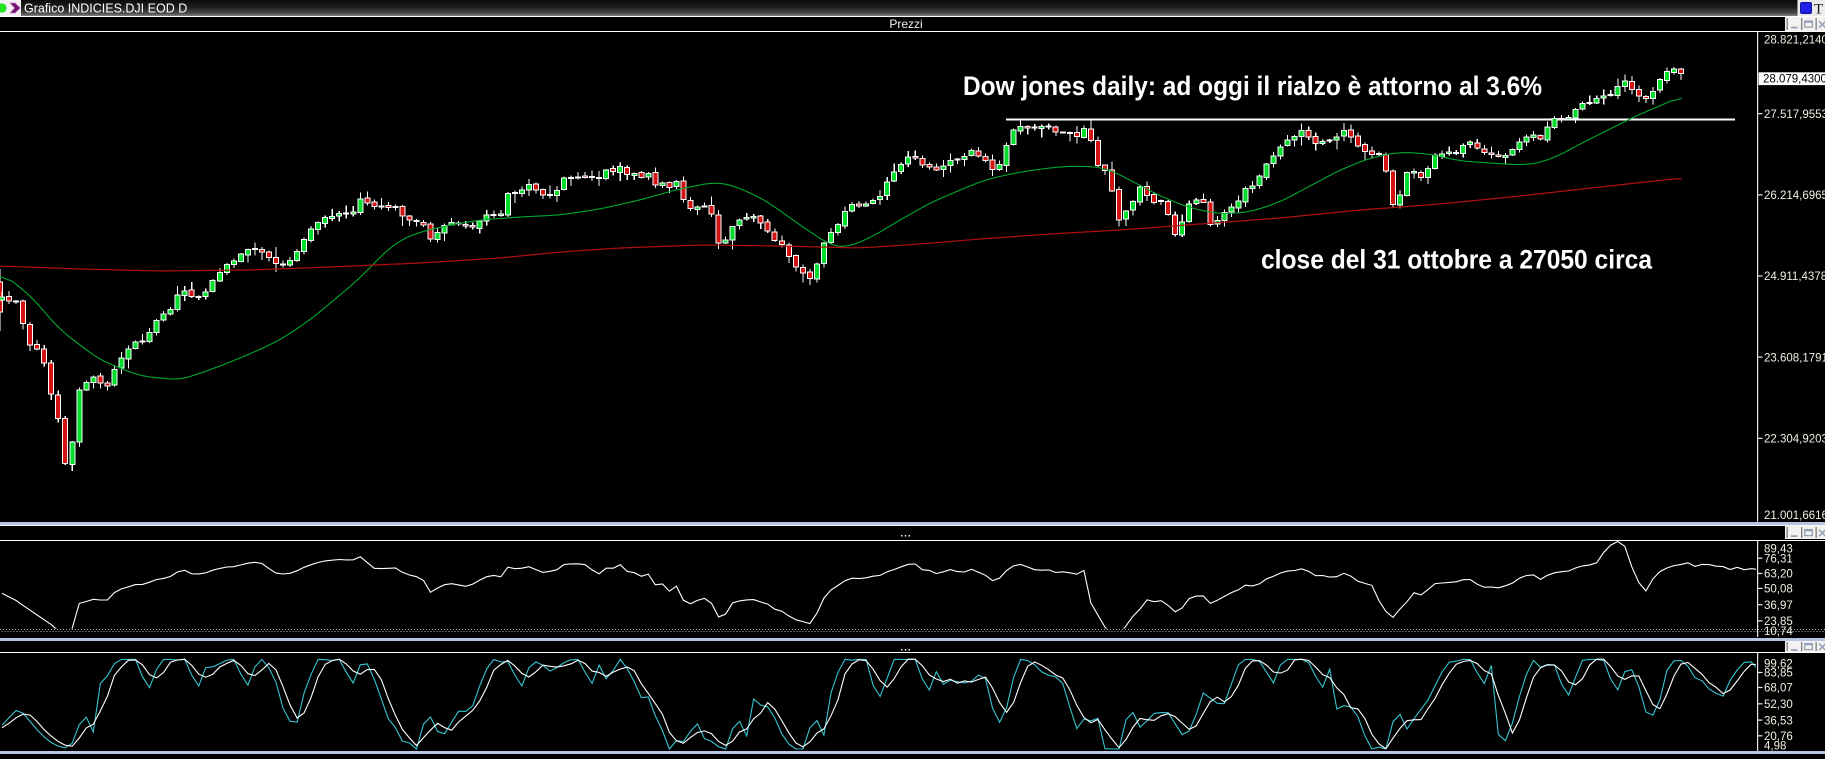 The width and height of the screenshot is (1825, 759). What do you see at coordinates (1778, 721) in the screenshot?
I see `svg-text: 36,53` at bounding box center [1778, 721].